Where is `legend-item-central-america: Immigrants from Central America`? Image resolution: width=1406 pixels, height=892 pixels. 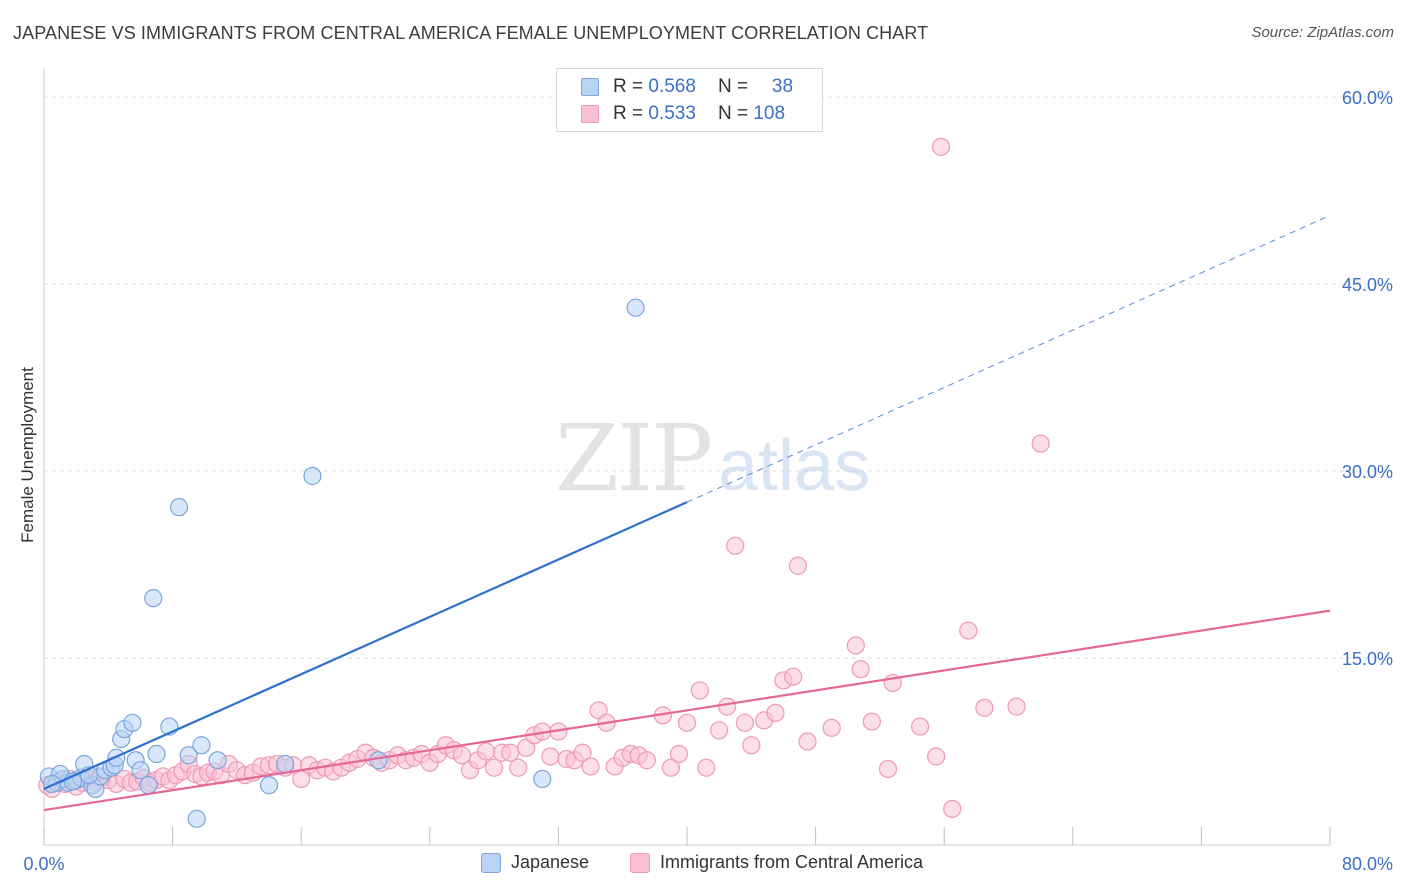 legend-item-central-america: Immigrants from Central America is located at coordinates (776, 862).